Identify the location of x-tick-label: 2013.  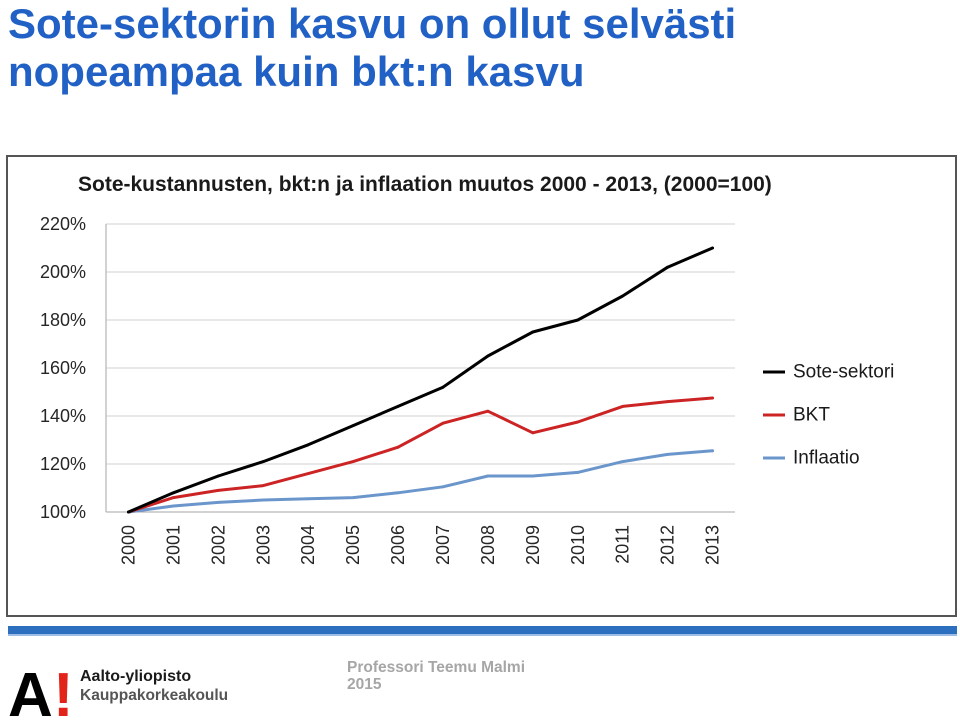
(713, 545).